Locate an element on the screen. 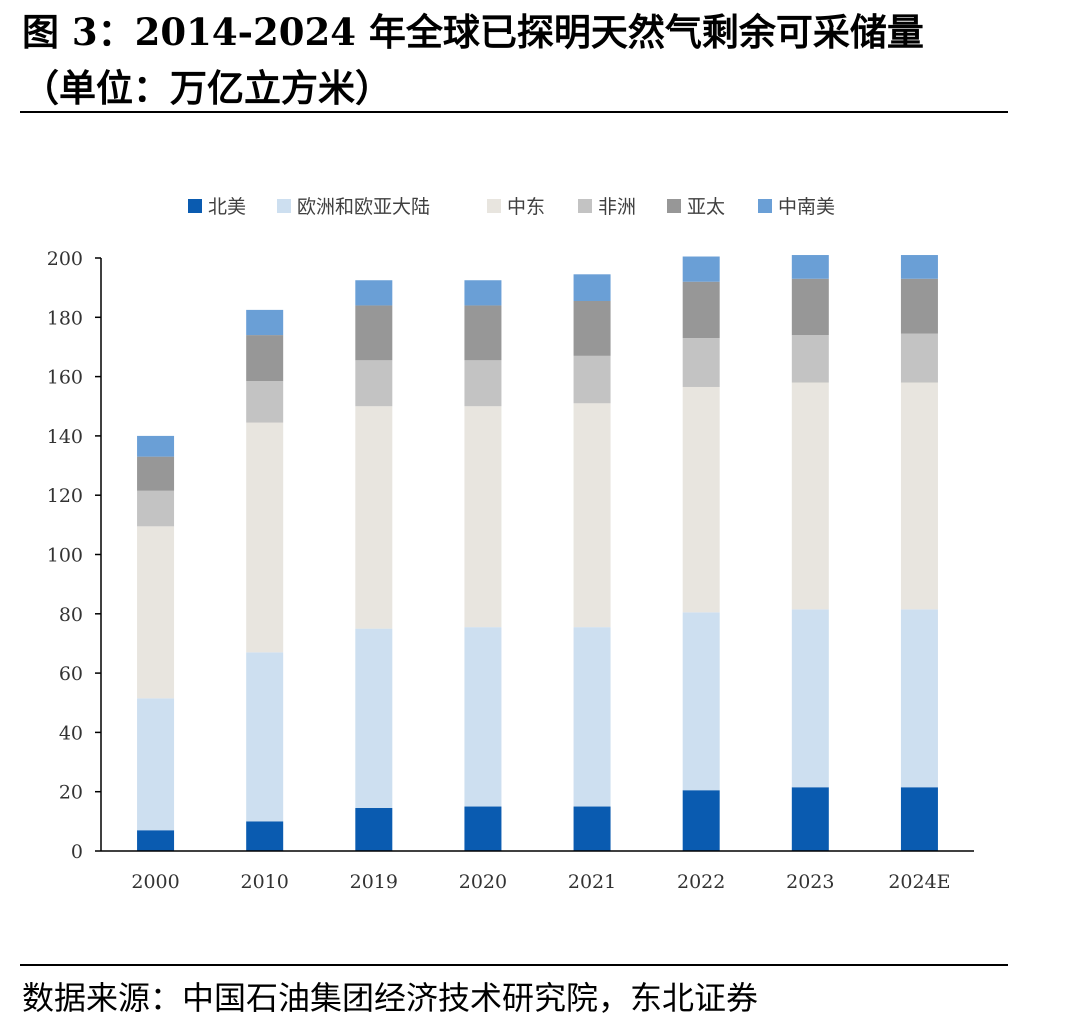 Image resolution: width=1090 pixels, height=1033 pixels. legend-label: 中东 is located at coordinates (526, 207).